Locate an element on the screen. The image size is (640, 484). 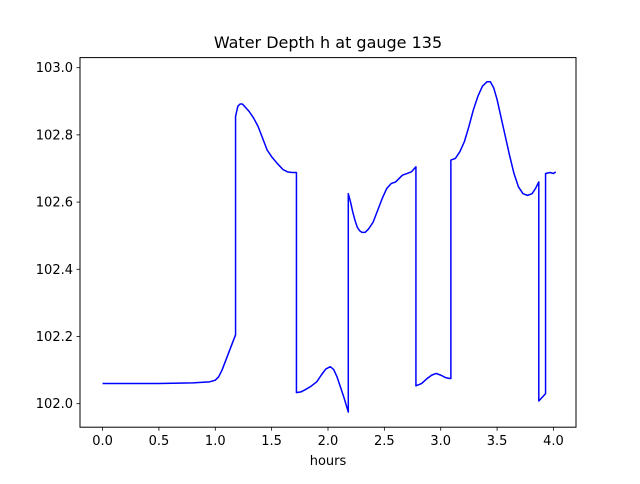
x-tick-label: 1.5 is located at coordinates (271, 441).